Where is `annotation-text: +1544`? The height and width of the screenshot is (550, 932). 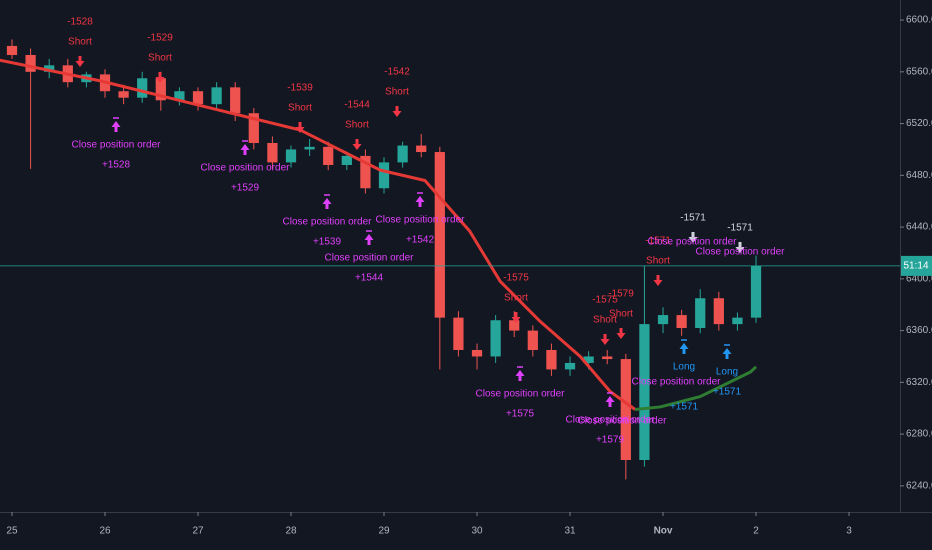 annotation-text: +1544 is located at coordinates (369, 278).